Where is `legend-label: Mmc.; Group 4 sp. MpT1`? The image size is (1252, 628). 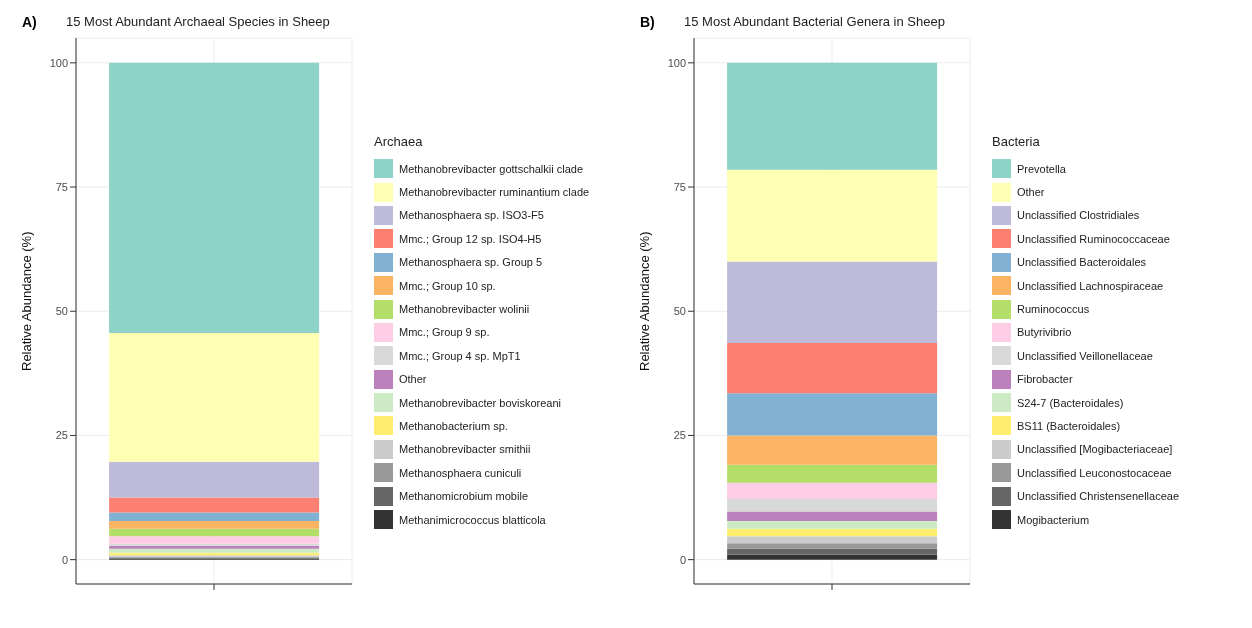
legend-label: Mmc.; Group 4 sp. MpT1 is located at coordinates (460, 355).